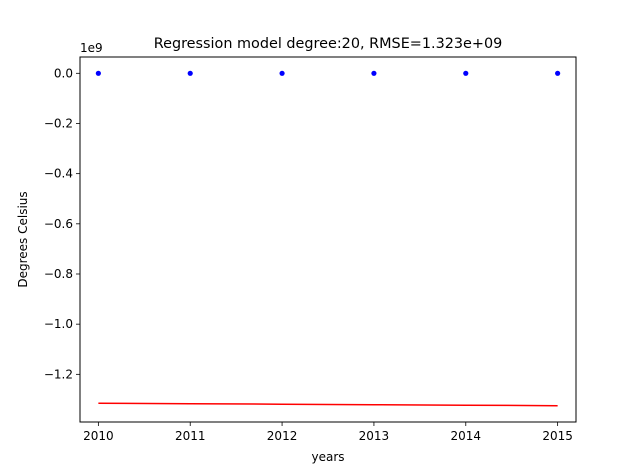 This screenshot has height=473, width=640. I want to click on y-tick-label: 0.0, so click(63, 73).